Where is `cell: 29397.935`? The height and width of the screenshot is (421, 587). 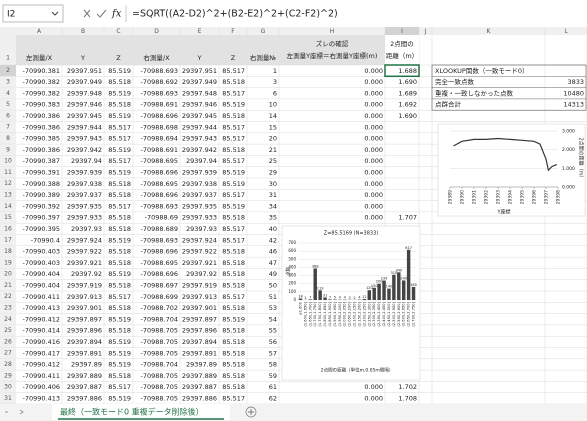 cell: 29397.935 is located at coordinates (84, 206).